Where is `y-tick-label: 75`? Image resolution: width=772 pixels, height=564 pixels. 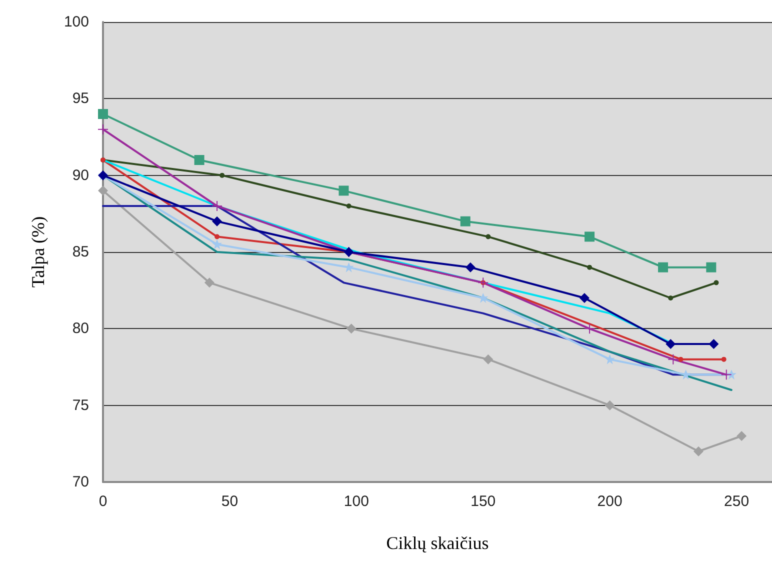
y-tick-label: 75 is located at coordinates (80, 405).